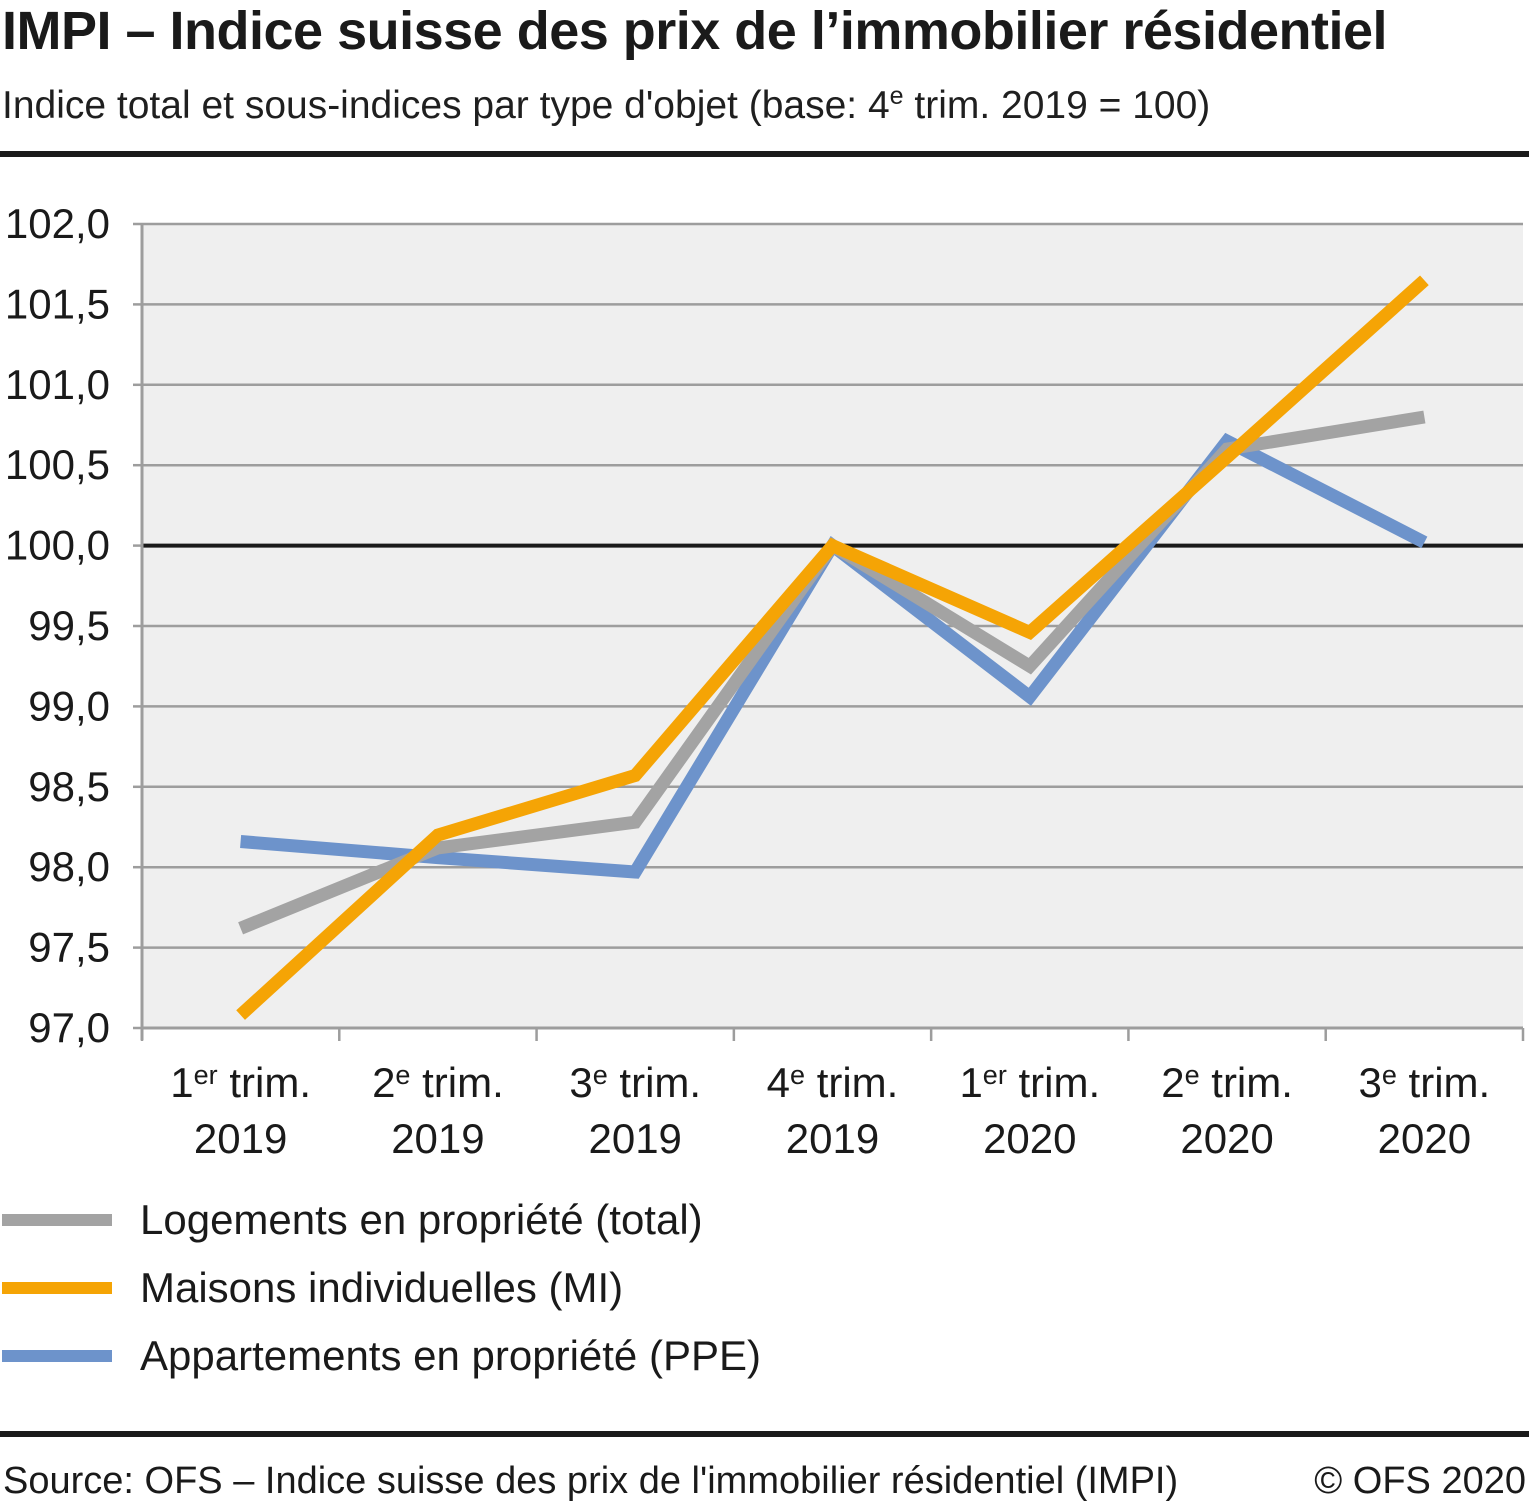 Image resolution: width=1529 pixels, height=1506 pixels. Describe the element at coordinates (57, 384) in the screenshot. I see `y-tick-label: 101,0` at that location.